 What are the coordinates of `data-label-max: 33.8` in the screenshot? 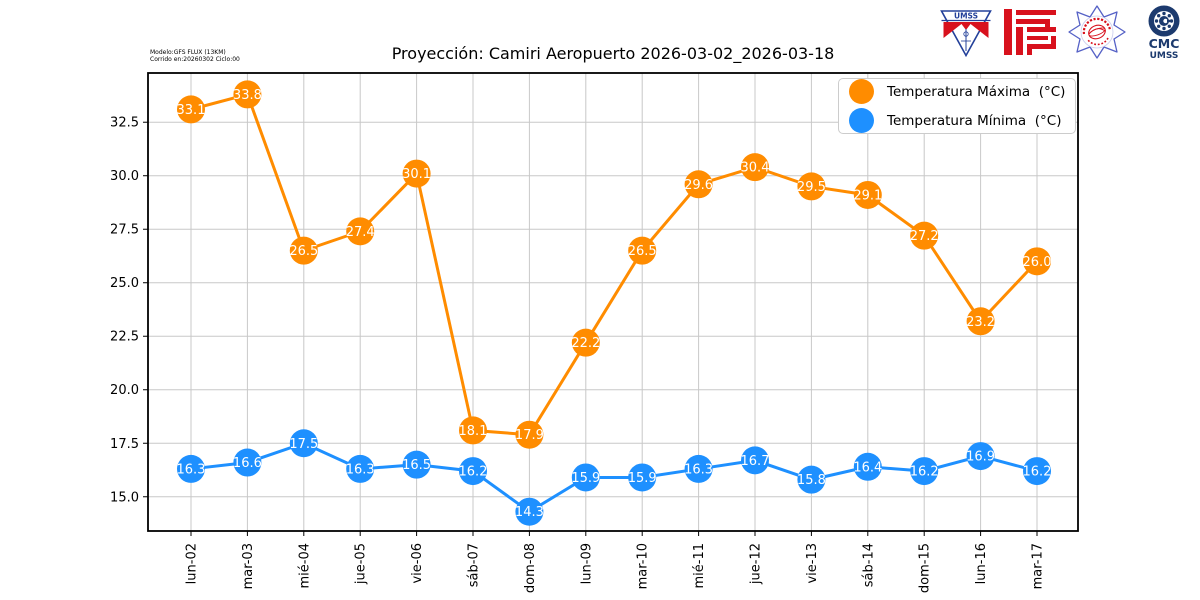 It's located at (247, 95).